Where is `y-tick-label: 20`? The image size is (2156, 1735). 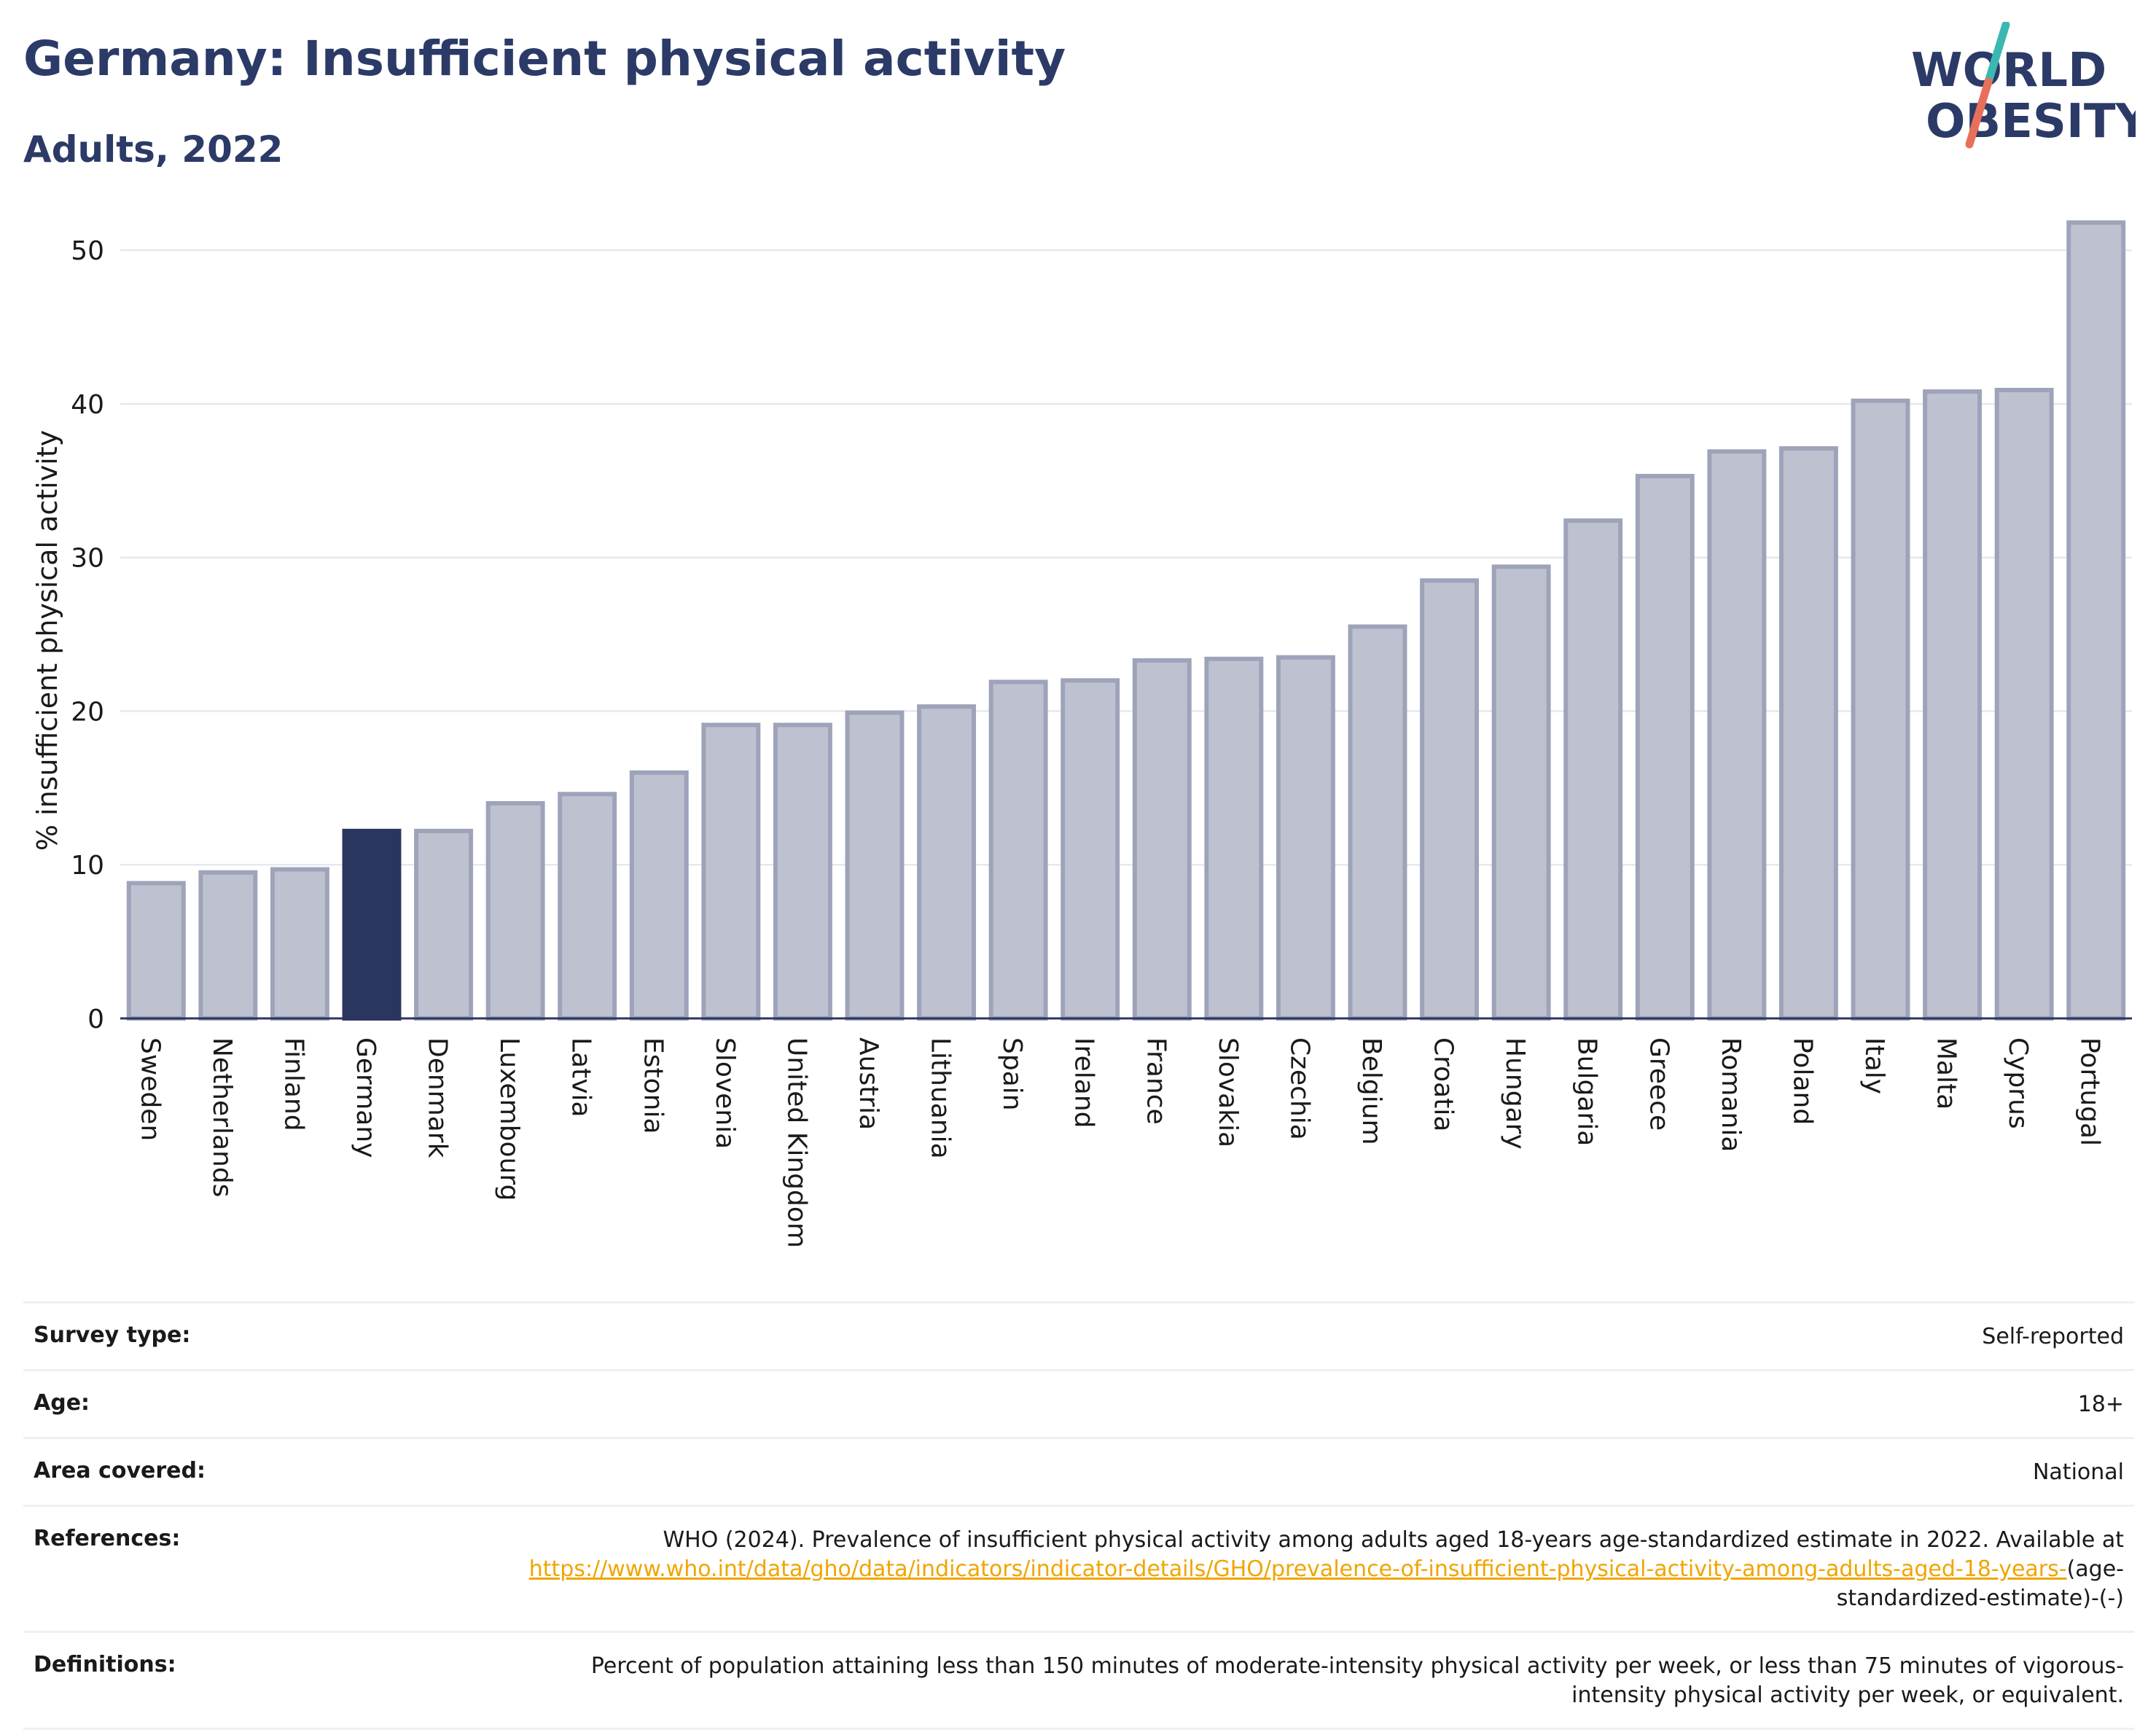
y-tick-label: 20 is located at coordinates (87, 712).